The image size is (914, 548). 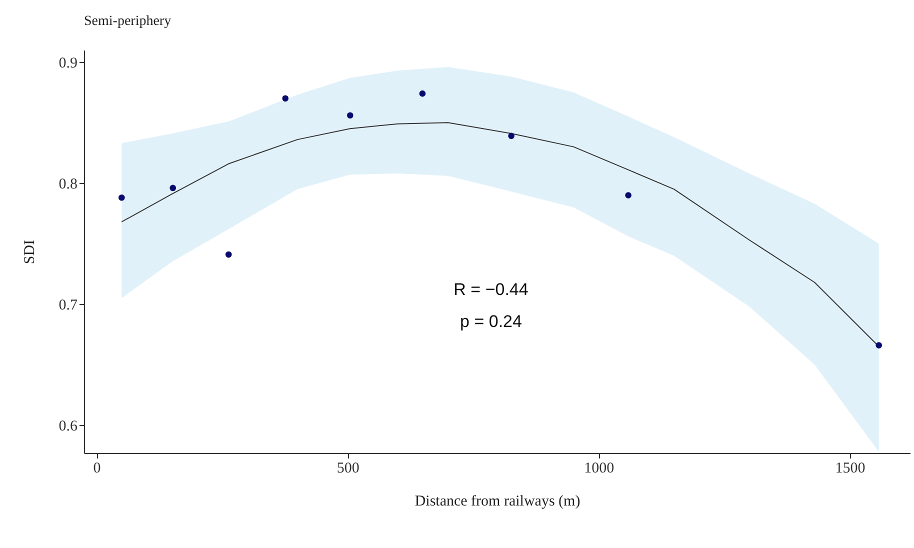 I want to click on y-tick-label: 0.7, so click(x=68, y=306).